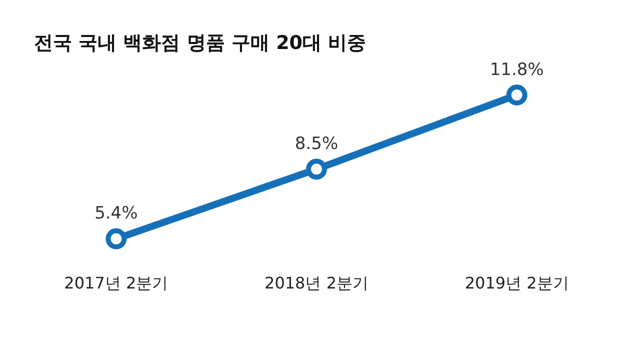  Describe the element at coordinates (316, 283) in the screenshot. I see `x-tick-label: 2018년 2분기` at that location.